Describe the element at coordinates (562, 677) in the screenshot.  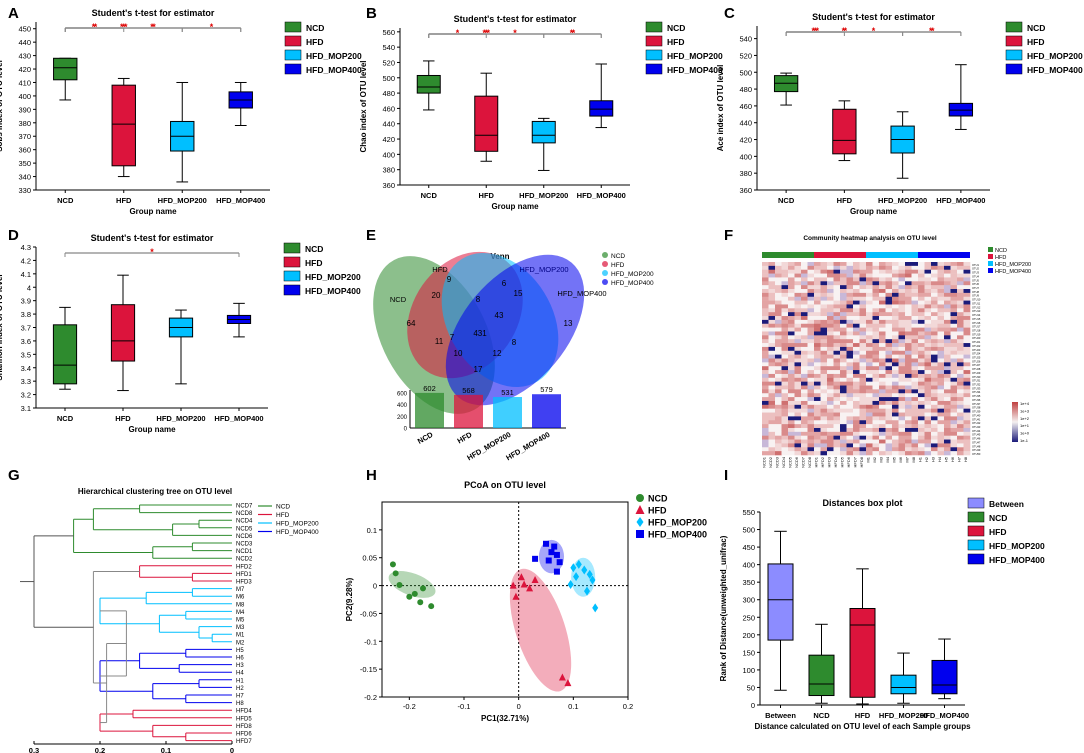
I see `point-HFD` at that location.